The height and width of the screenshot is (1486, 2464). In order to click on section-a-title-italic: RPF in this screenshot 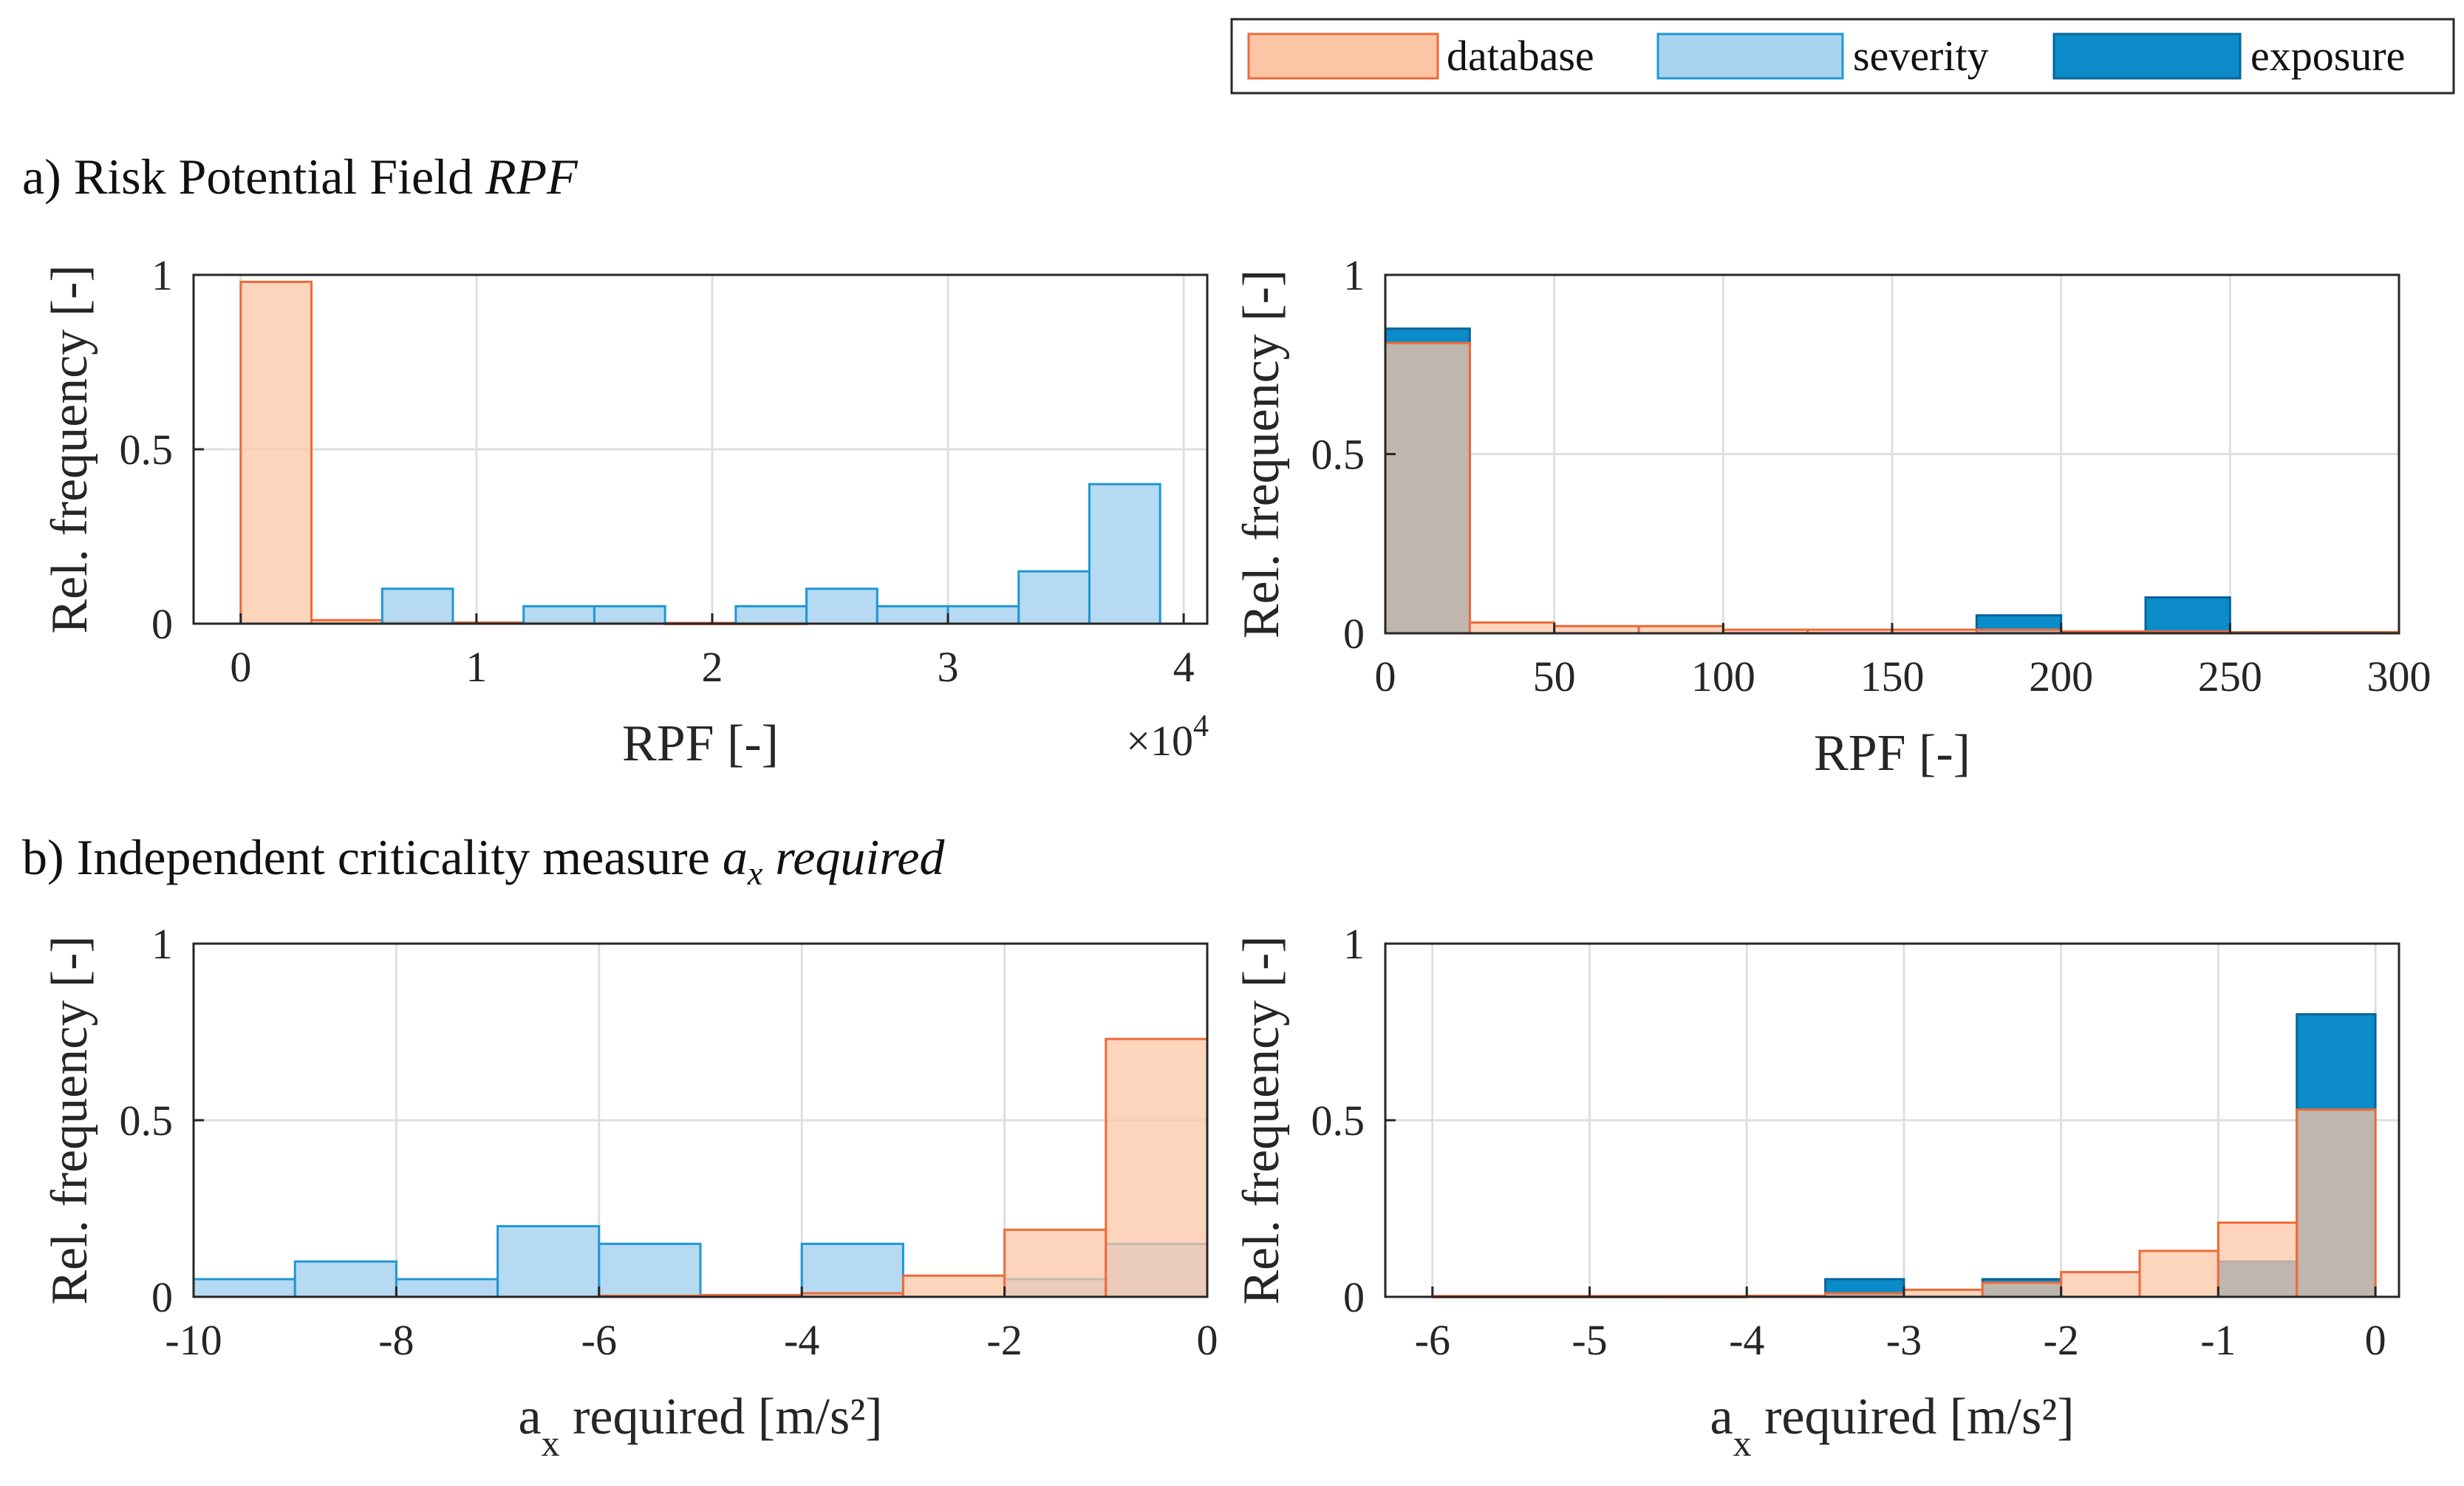, I will do `click(532, 177)`.